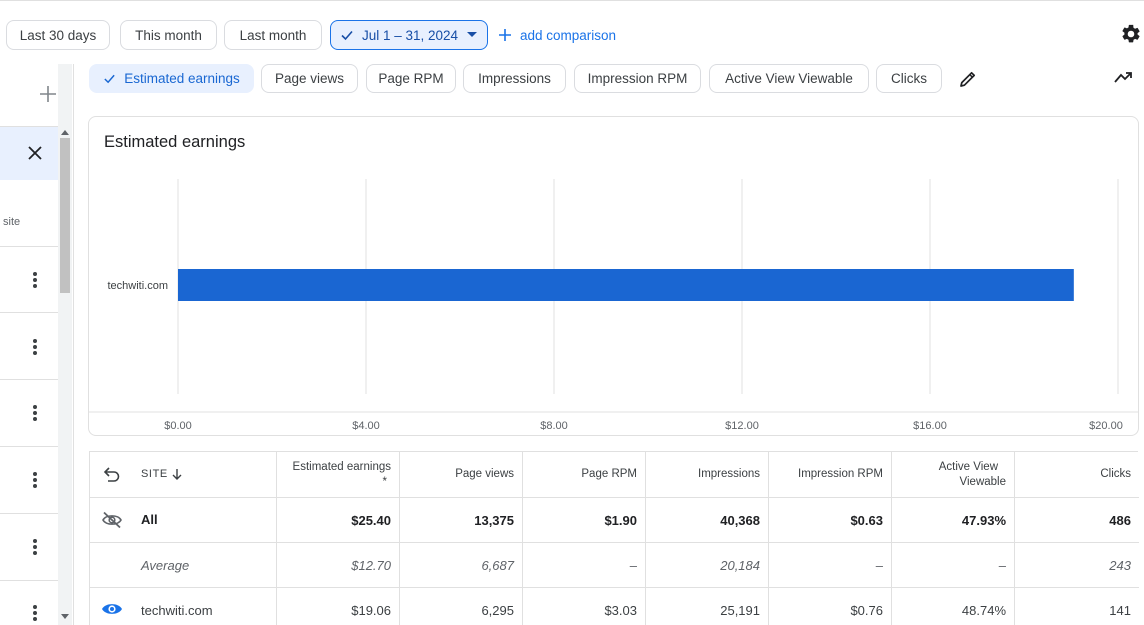 This screenshot has height=625, width=1144. I want to click on table-cell: 6,295, so click(460, 606).